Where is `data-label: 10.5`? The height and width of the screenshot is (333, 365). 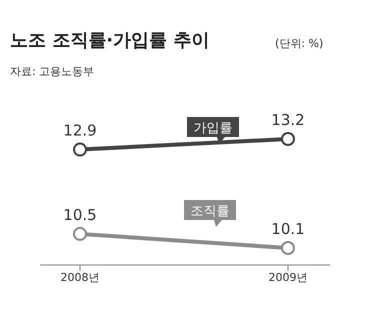
data-label: 10.5 is located at coordinates (80, 215).